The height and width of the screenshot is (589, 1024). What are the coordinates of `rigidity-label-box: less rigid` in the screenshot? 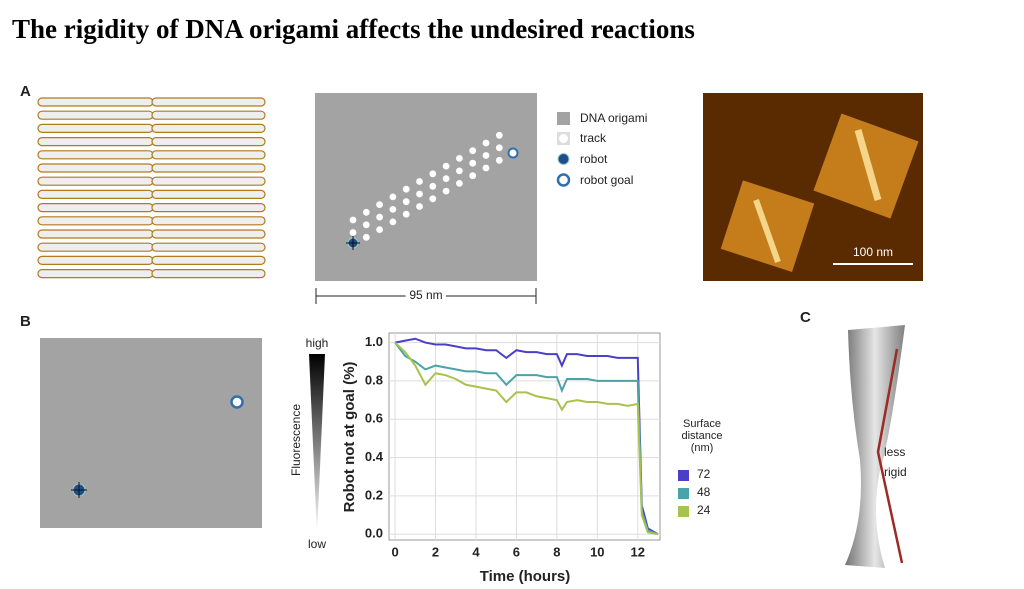 It's located at (895, 462).